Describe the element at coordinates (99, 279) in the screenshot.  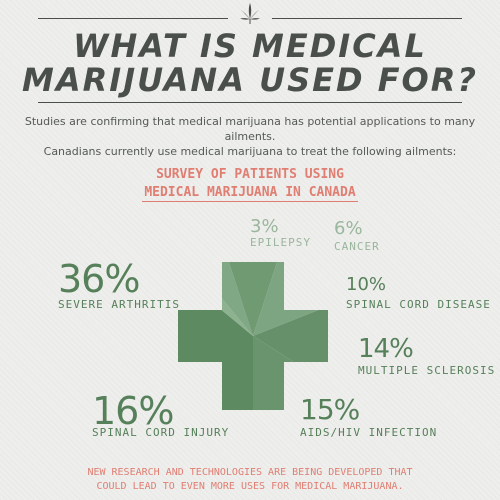
I see `pct-severe-arthritis: 36%` at that location.